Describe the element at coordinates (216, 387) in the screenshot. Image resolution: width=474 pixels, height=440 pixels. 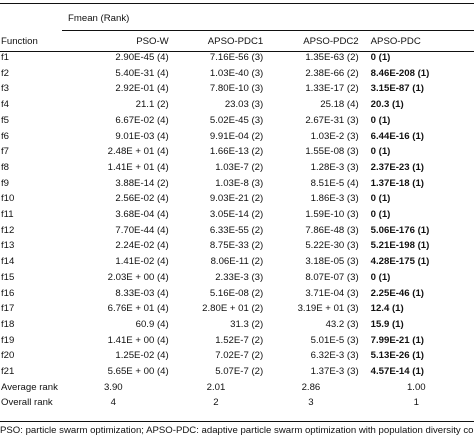
I see `cell-apso-pdc1: 2.01` at that location.